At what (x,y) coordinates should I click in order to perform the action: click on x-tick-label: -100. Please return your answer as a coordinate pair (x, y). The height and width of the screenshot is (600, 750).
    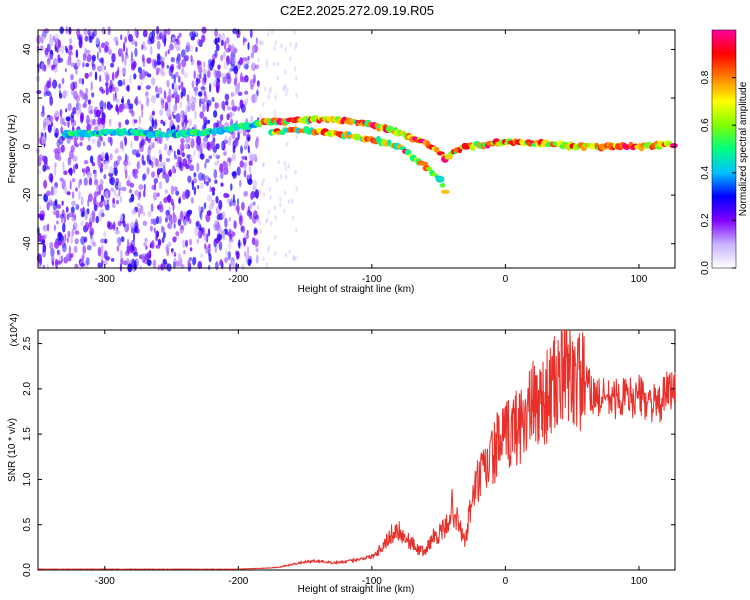
    Looking at the image, I should click on (372, 581).